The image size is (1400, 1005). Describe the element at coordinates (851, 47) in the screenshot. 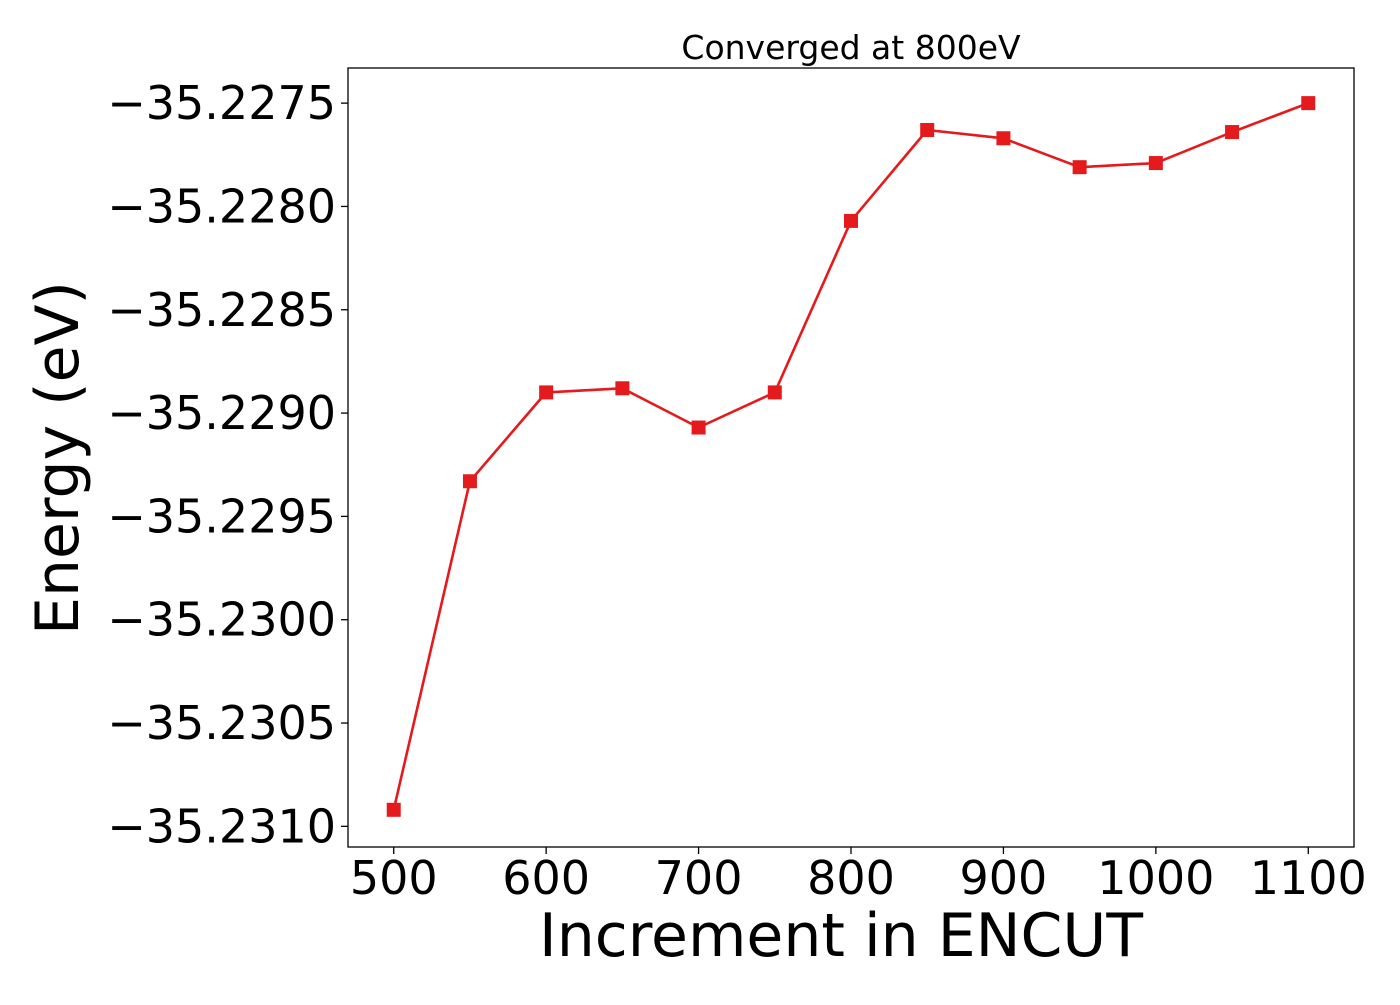

I see `chart-title: Converged at 800eV` at that location.